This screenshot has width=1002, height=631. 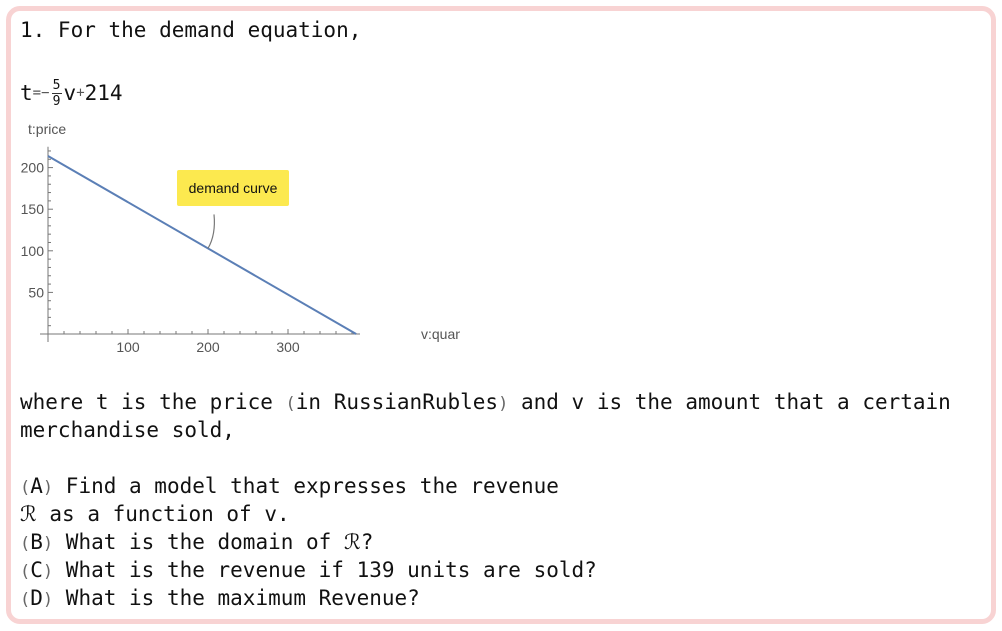 I want to click on annotation-box, so click(x=233, y=188).